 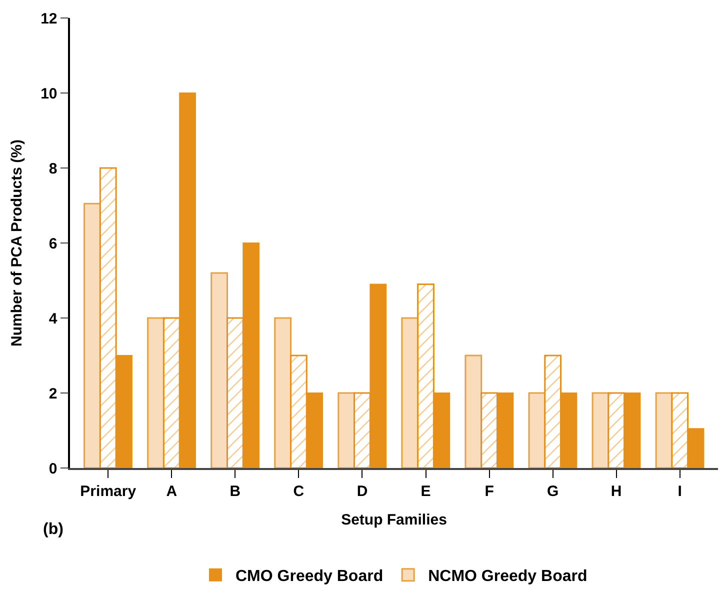 What do you see at coordinates (53, 469) in the screenshot?
I see `y-tick-label: 0` at bounding box center [53, 469].